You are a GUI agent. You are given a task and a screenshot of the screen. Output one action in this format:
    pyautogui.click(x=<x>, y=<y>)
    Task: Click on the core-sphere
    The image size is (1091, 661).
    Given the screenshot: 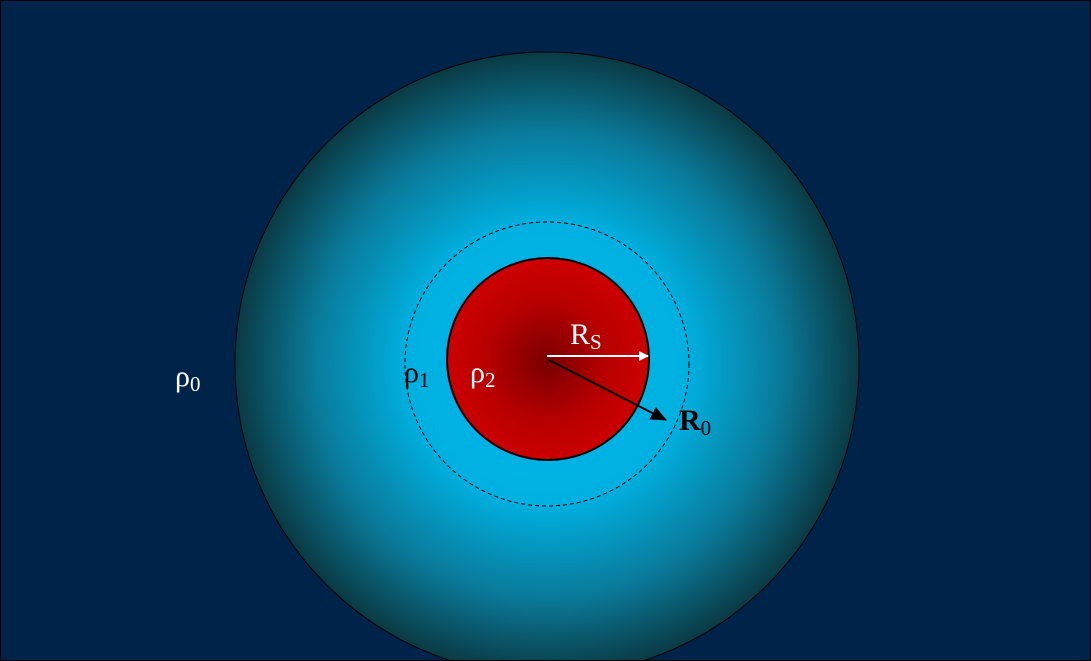 What is the action you would take?
    pyautogui.click(x=548, y=359)
    